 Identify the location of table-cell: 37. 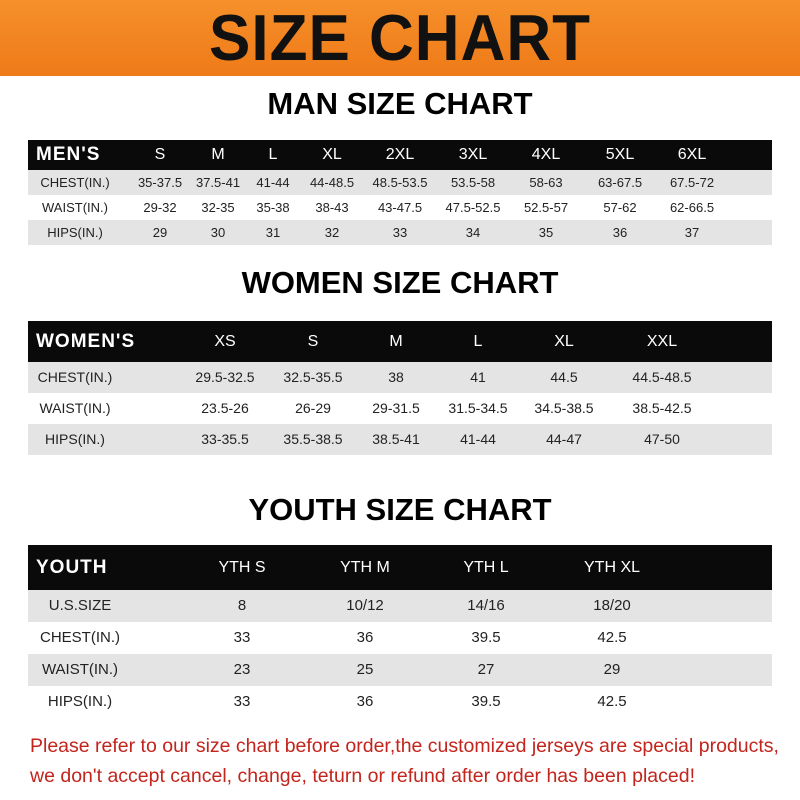
(692, 232).